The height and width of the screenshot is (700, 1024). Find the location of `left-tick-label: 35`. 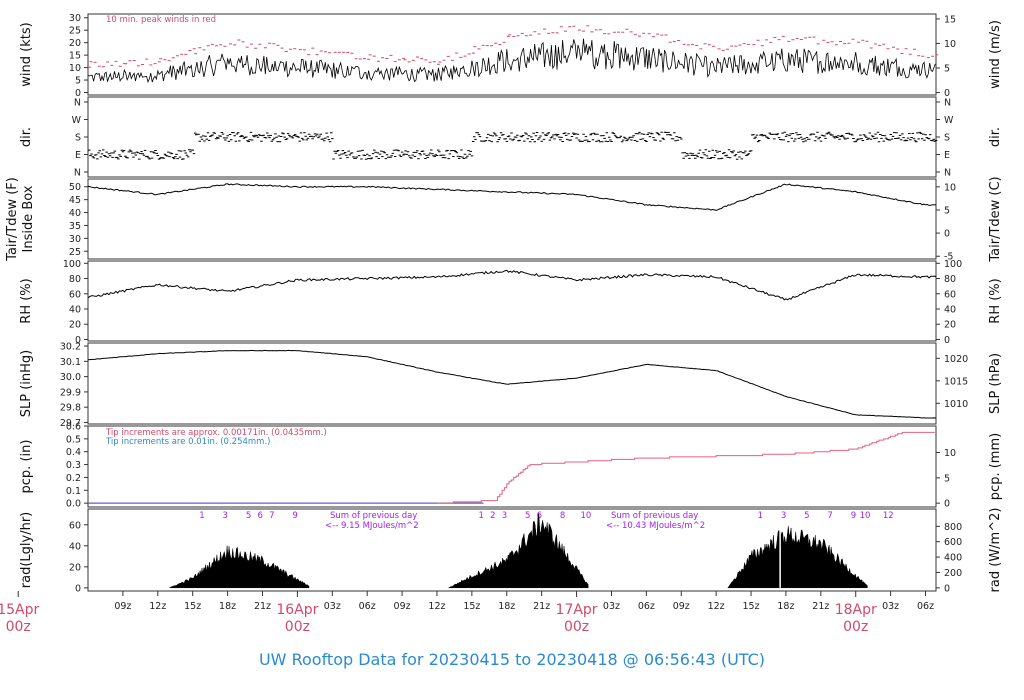

left-tick-label: 35 is located at coordinates (75, 226).